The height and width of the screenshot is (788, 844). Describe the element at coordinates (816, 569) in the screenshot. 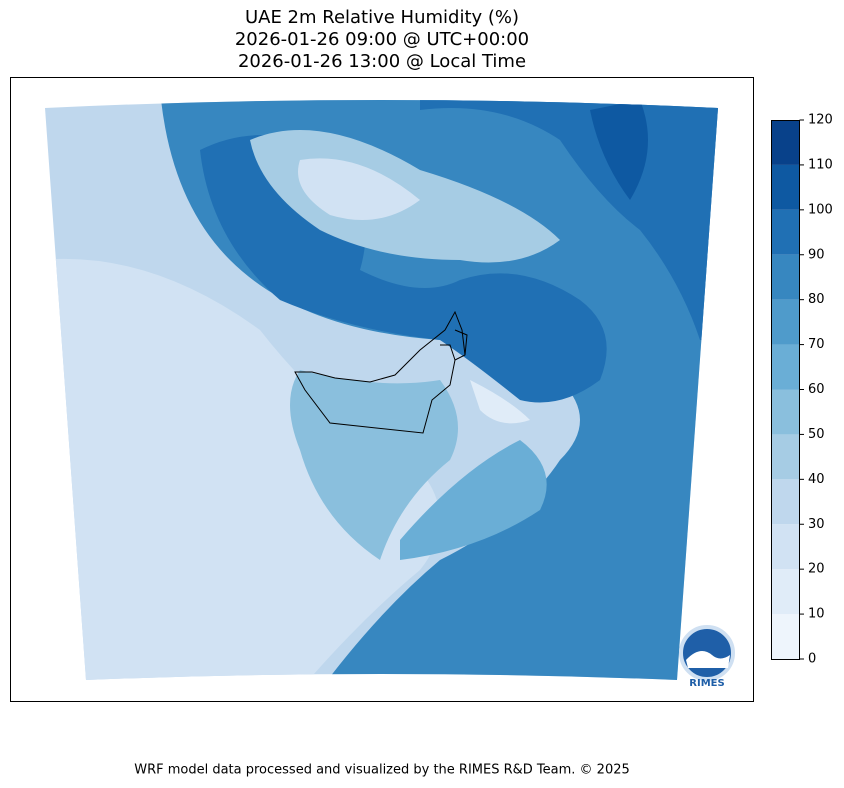

I see `colorbar-tick-label: 20` at that location.